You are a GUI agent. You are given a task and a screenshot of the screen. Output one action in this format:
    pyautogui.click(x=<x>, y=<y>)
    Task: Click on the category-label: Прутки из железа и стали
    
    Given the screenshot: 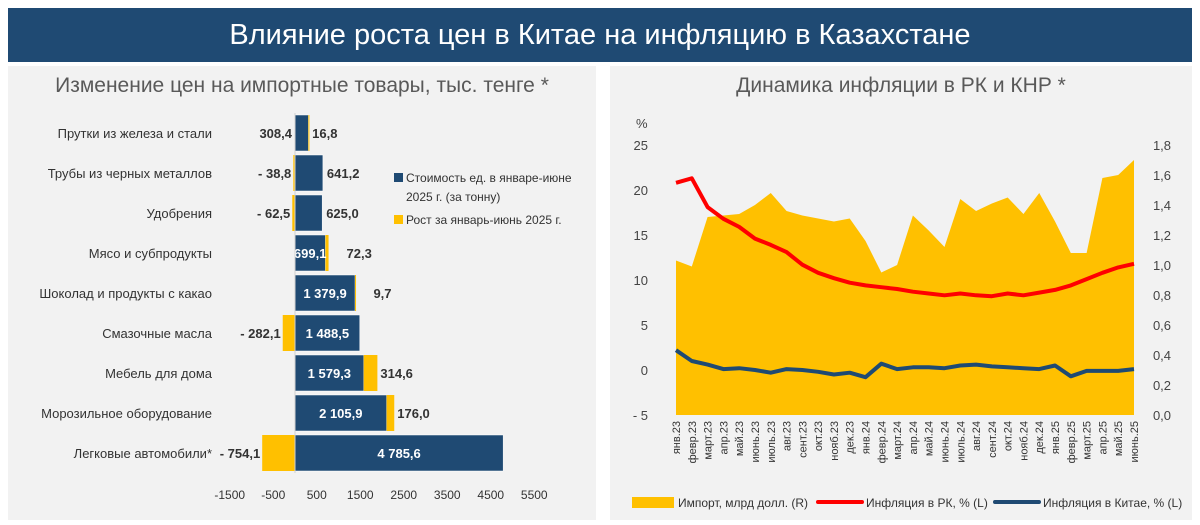 What is the action you would take?
    pyautogui.click(x=135, y=133)
    